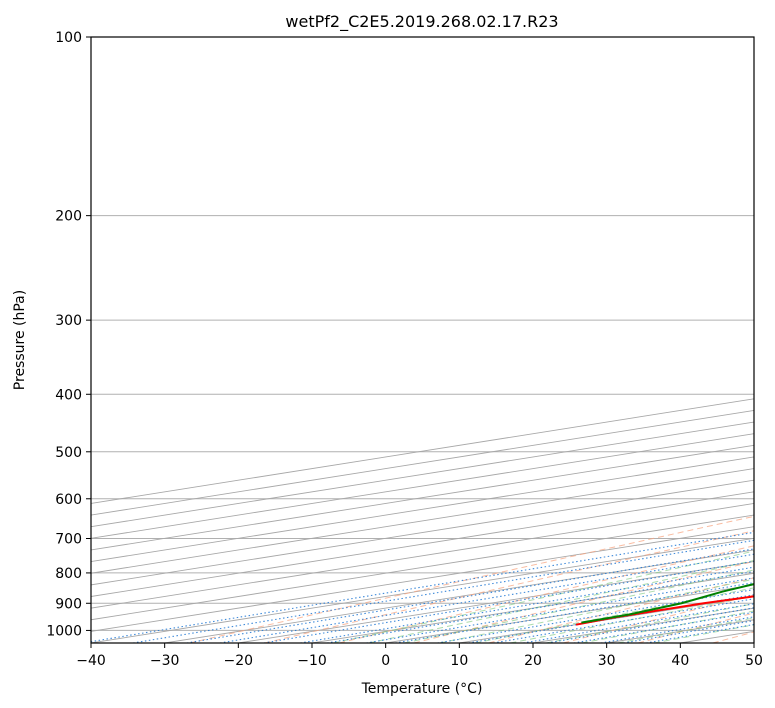  Describe the element at coordinates (165, 661) in the screenshot. I see `x-tick-label: −30` at that location.